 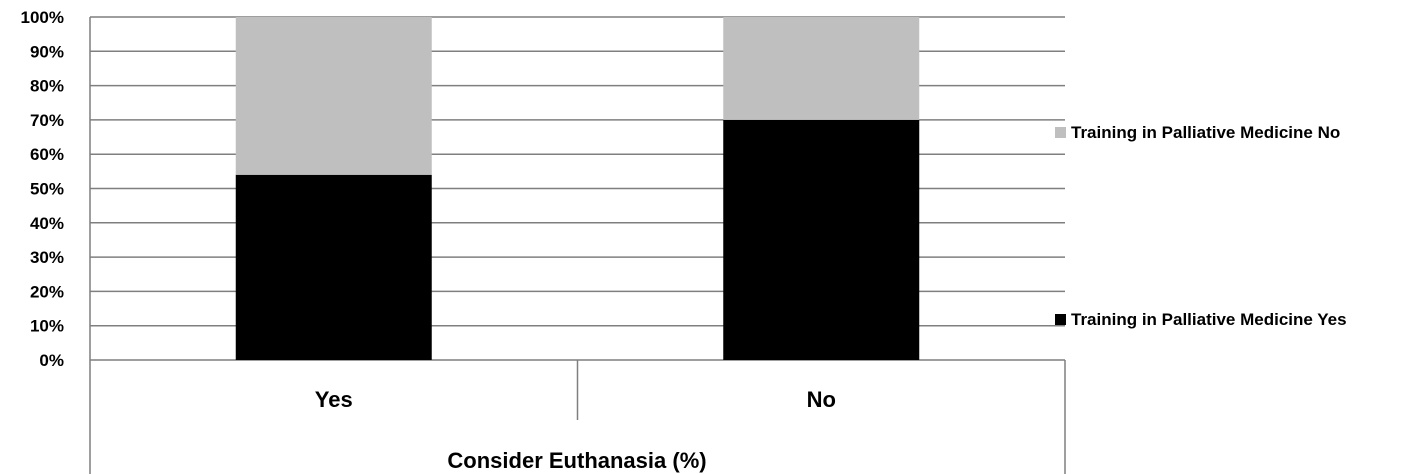 I want to click on x-axis-title: Consider Euthanasia (%), so click(x=576, y=460).